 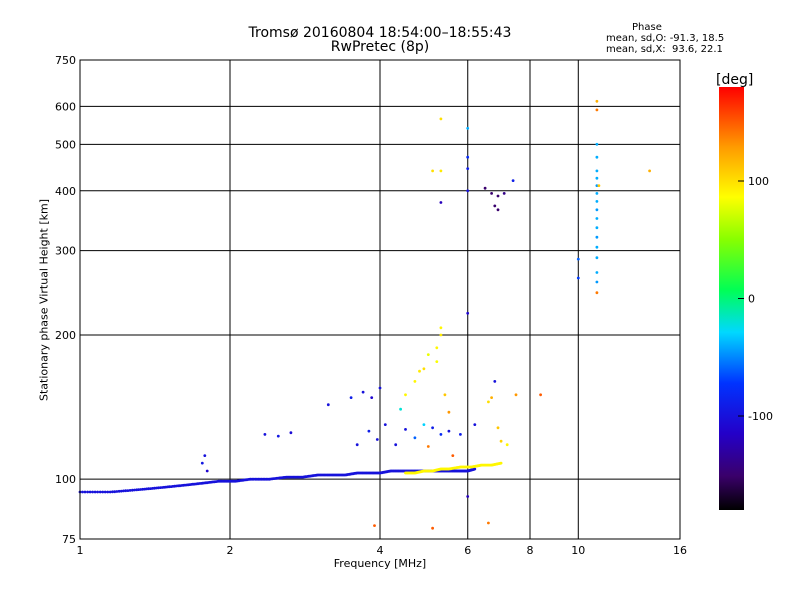 What do you see at coordinates (755, 299) in the screenshot?
I see `colorbar-ticks: 100 0 -100` at bounding box center [755, 299].